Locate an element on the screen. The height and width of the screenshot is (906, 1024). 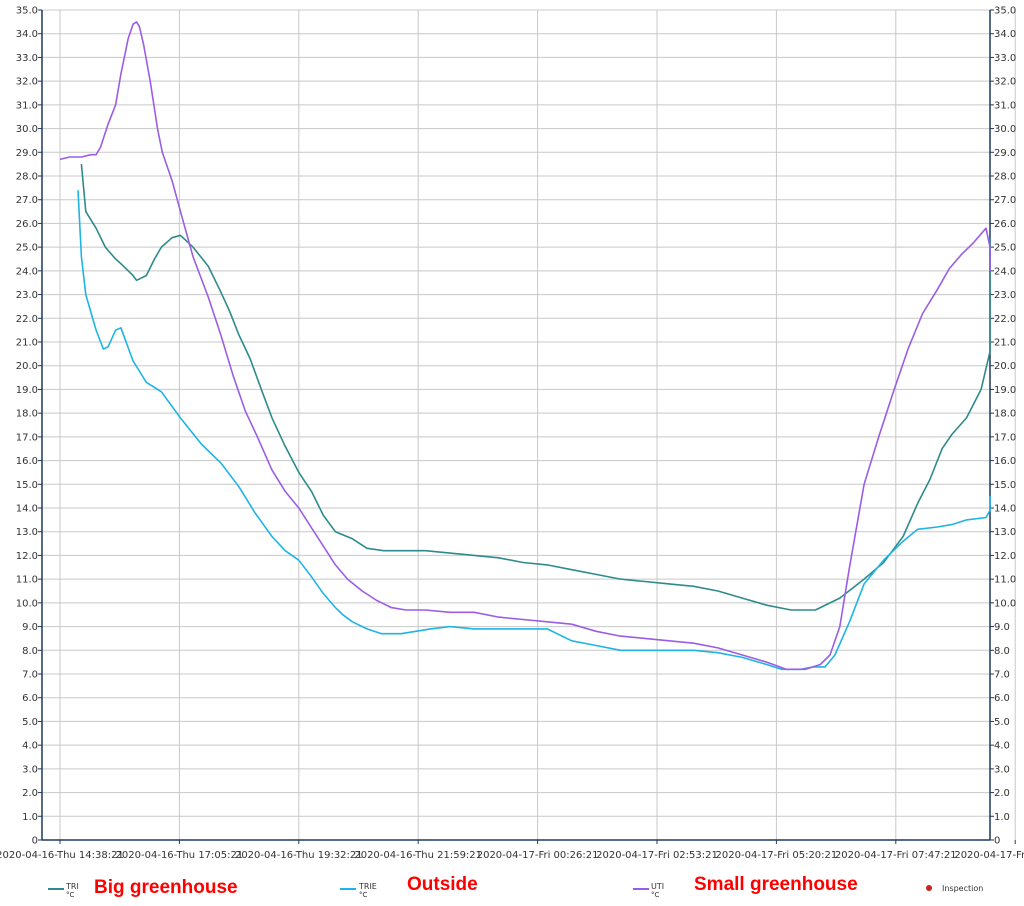
x-tick-label: 2020-04-16-Thu 14:38:21 is located at coordinates (62, 855).